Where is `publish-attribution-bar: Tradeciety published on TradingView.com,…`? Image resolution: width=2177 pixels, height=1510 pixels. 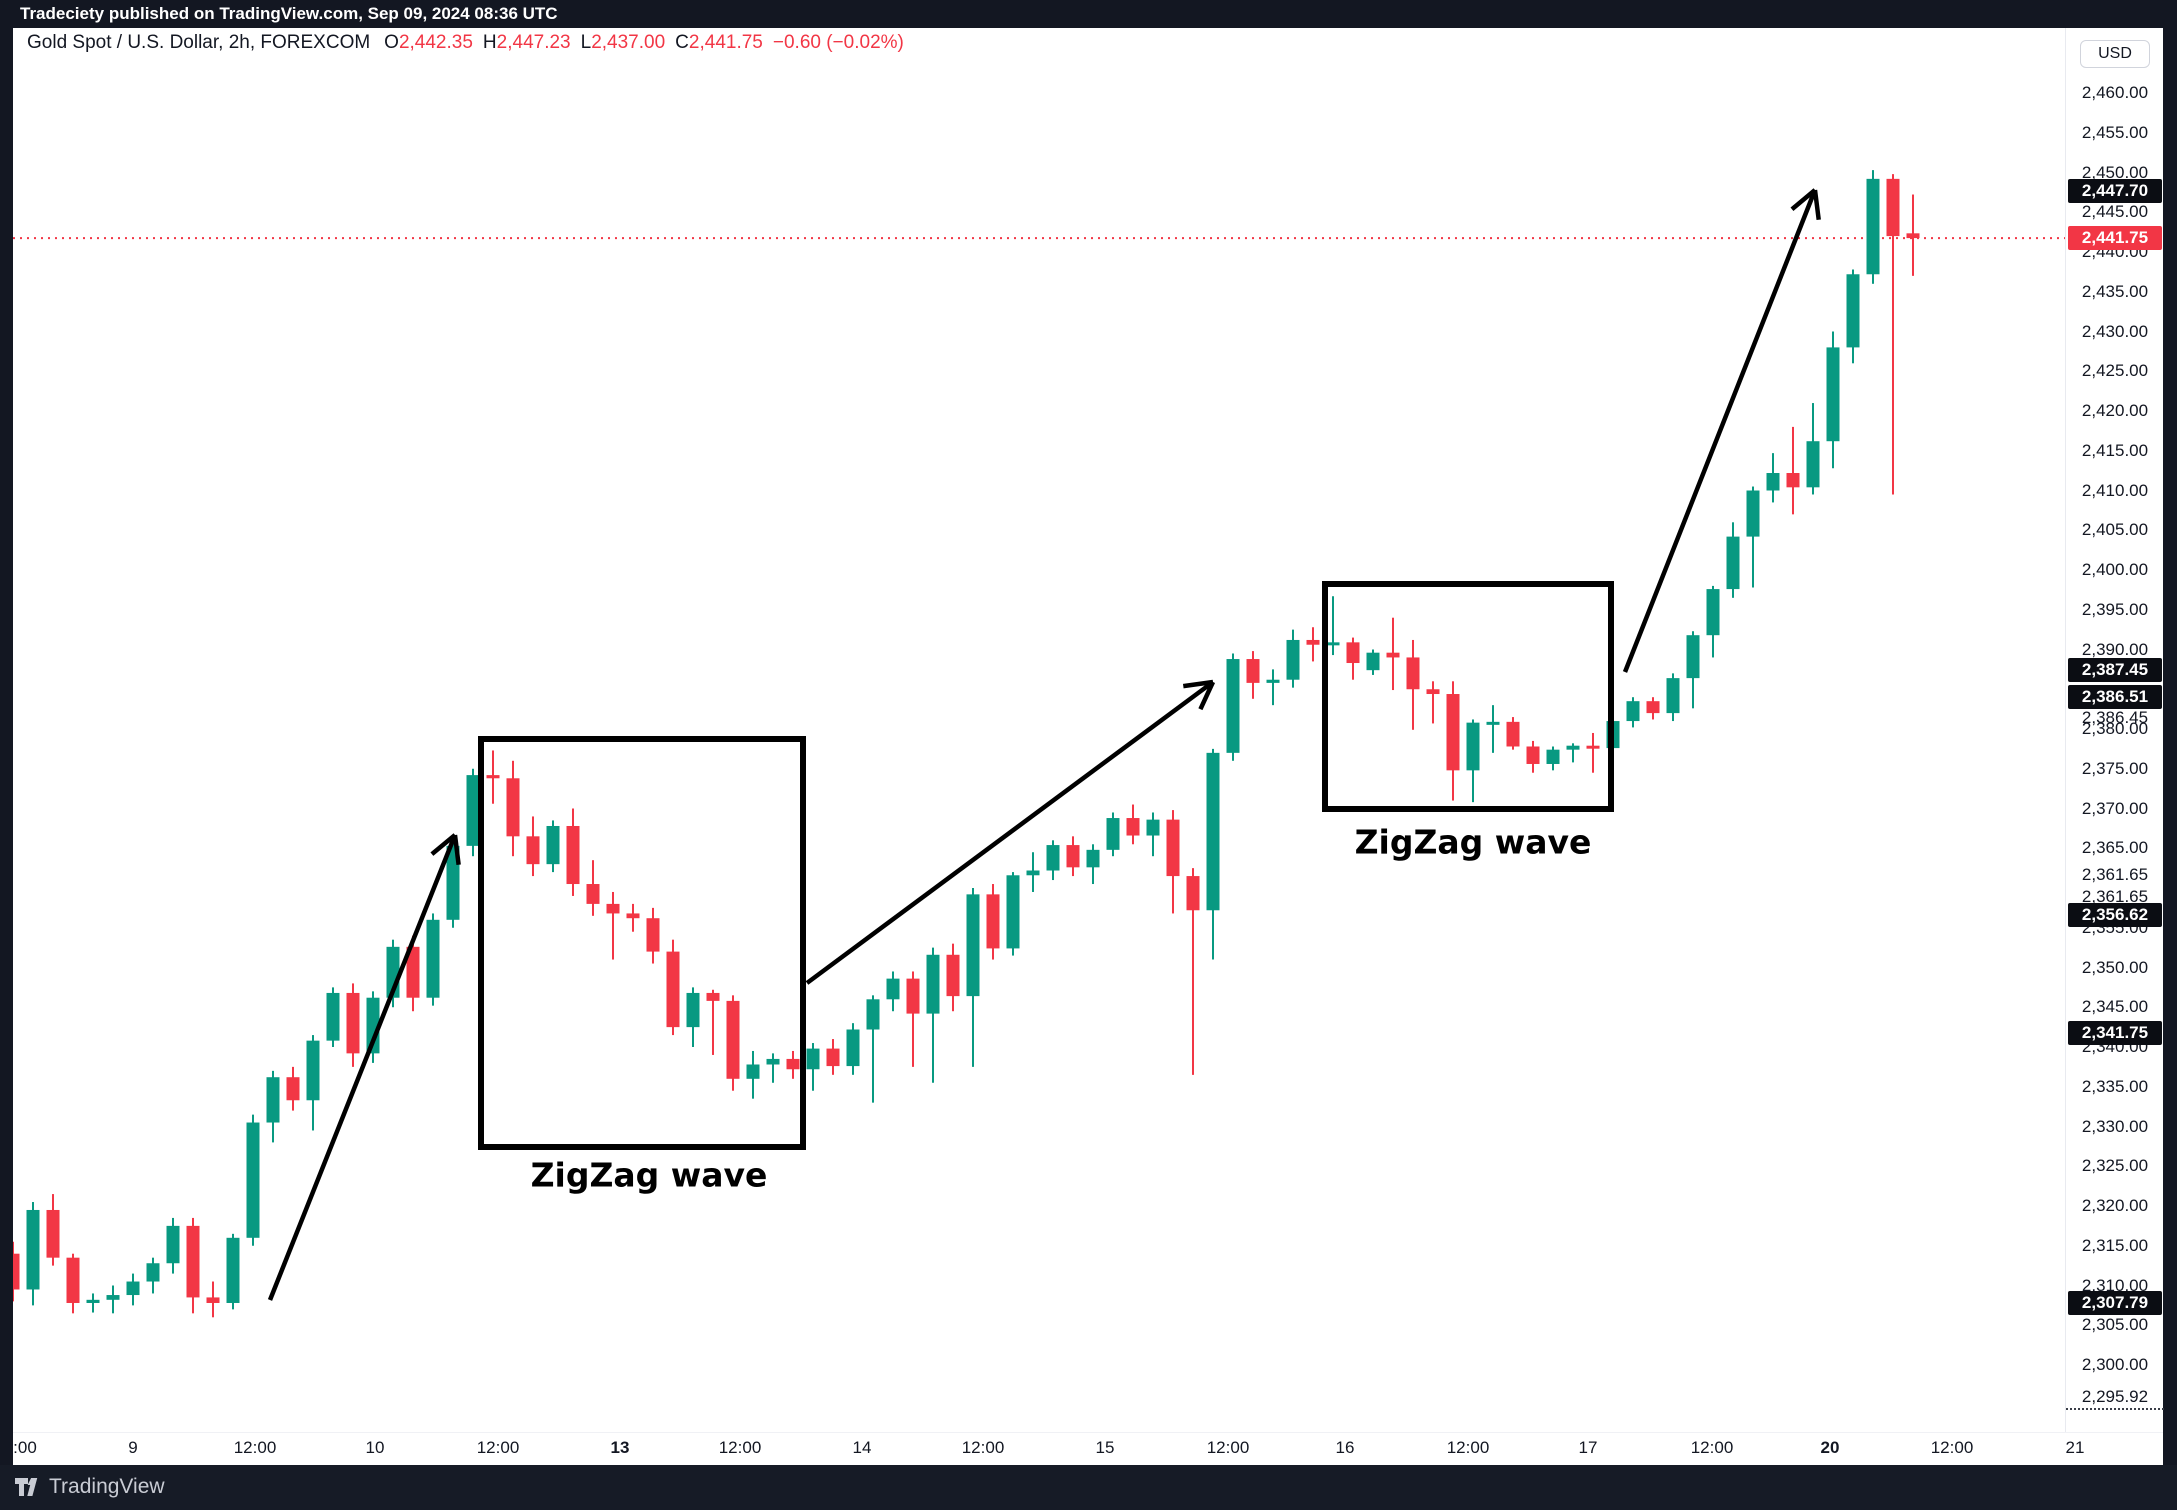
publish-attribution-bar: Tradeciety published on TradingView.com,… is located at coordinates (1088, 14).